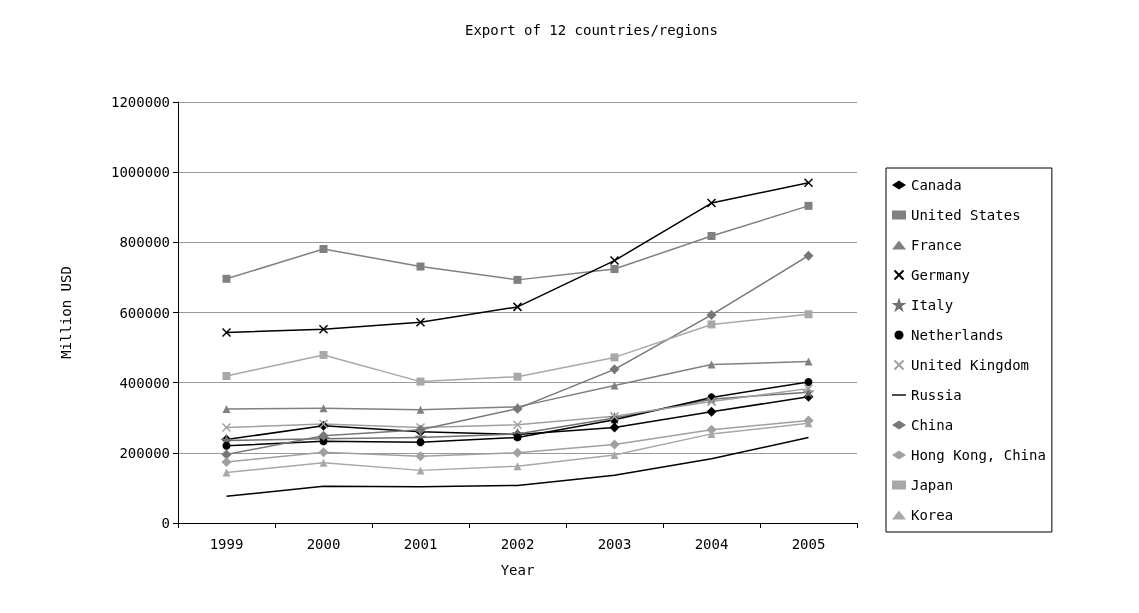  I want to click on y-tick-label: 200000, so click(144, 452).